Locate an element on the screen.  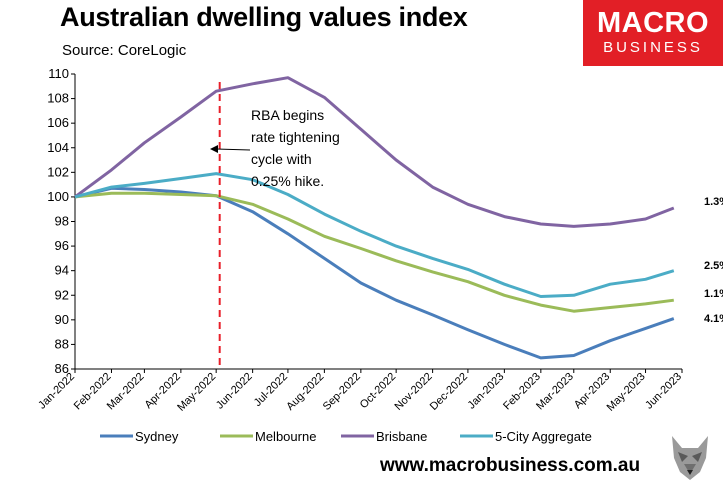
series-end-label: 4.1% is located at coordinates (713, 319).